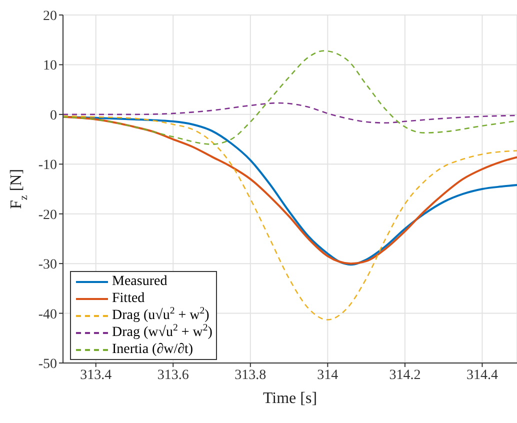  I want to click on legend-label: Measured, so click(140, 281).